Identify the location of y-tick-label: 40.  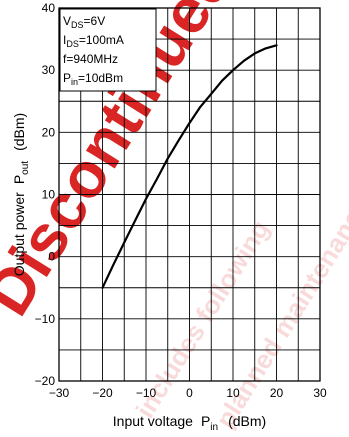
(49, 8).